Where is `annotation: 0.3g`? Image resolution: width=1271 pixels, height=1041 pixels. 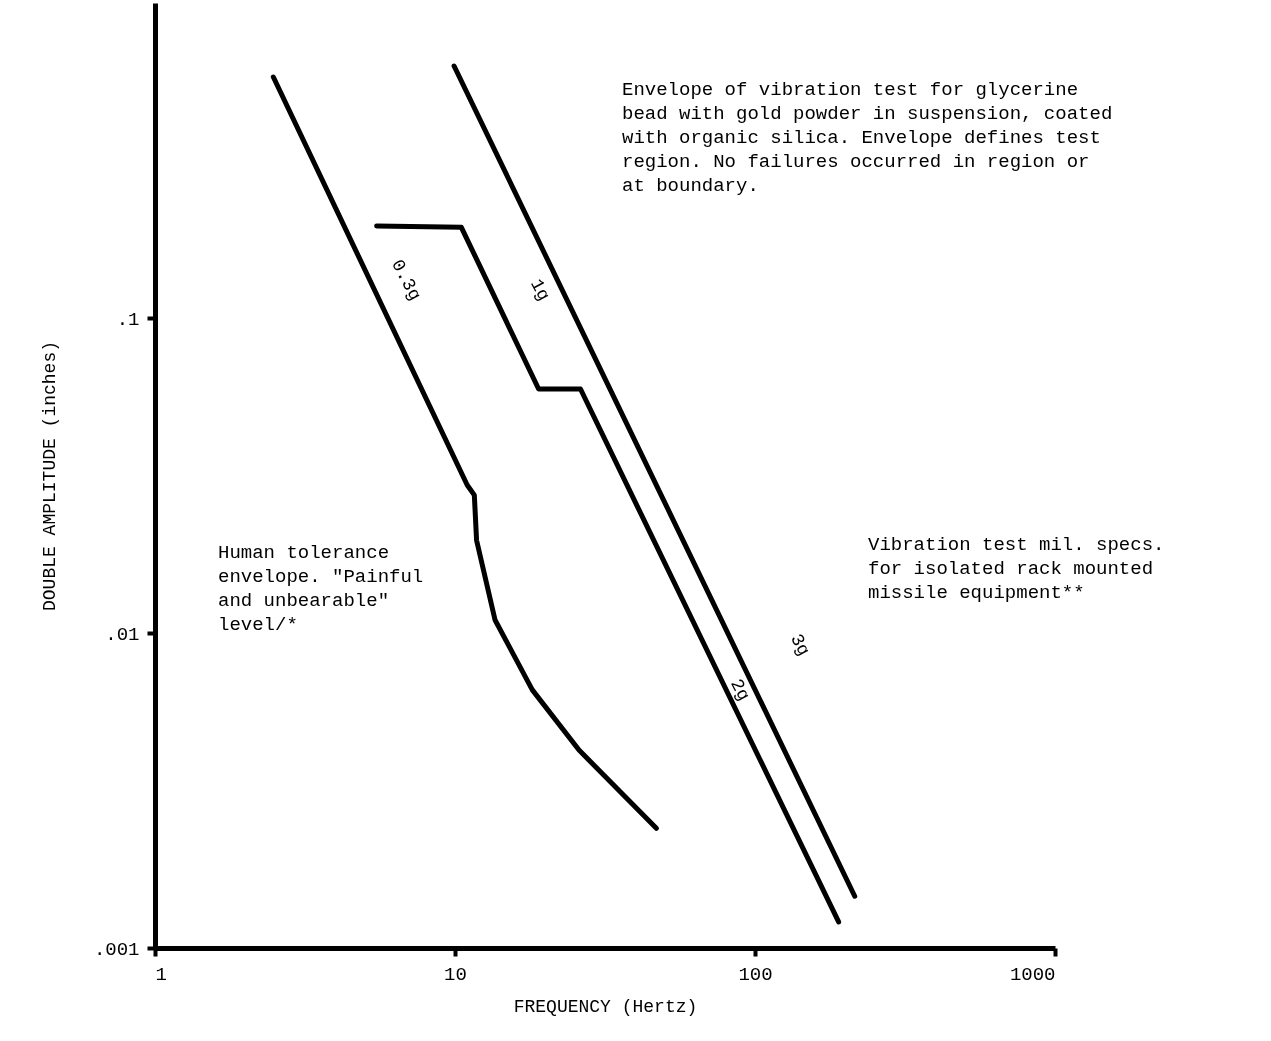
annotation: 0.3g is located at coordinates (406, 280).